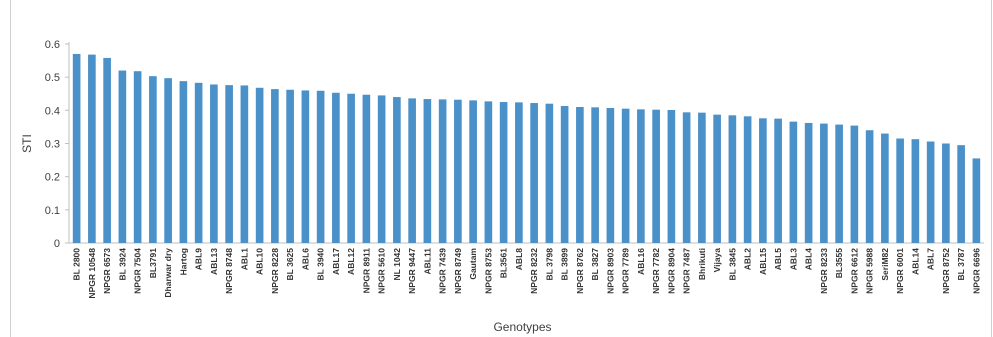 This screenshot has height=337, width=993. What do you see at coordinates (52, 78) in the screenshot?
I see `y-tick-label: 0.5` at bounding box center [52, 78].